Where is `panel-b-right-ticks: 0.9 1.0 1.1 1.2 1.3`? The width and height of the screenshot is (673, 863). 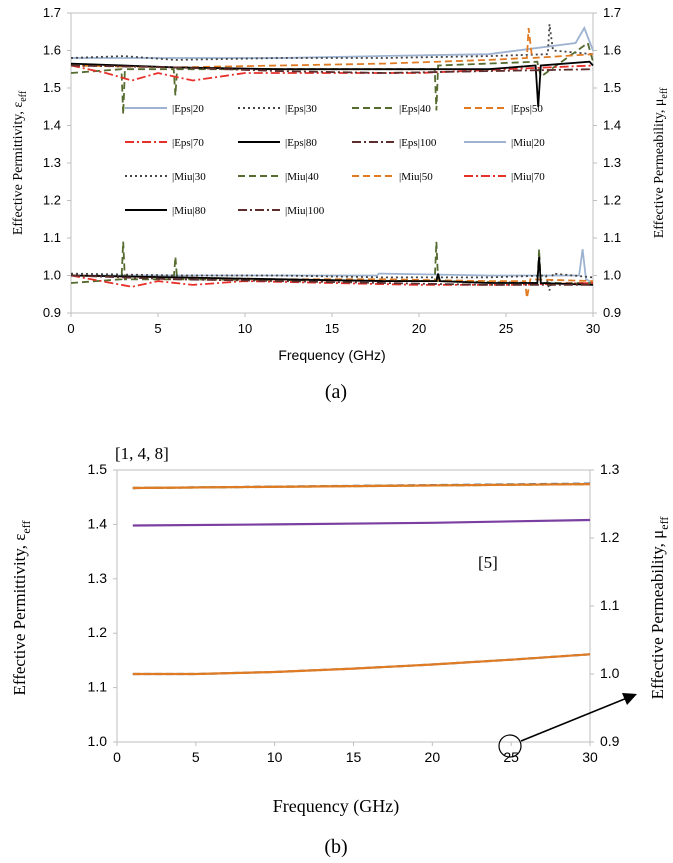
panel-b-right-ticks: 0.9 1.0 1.1 1.2 1.3 is located at coordinates (605, 605).